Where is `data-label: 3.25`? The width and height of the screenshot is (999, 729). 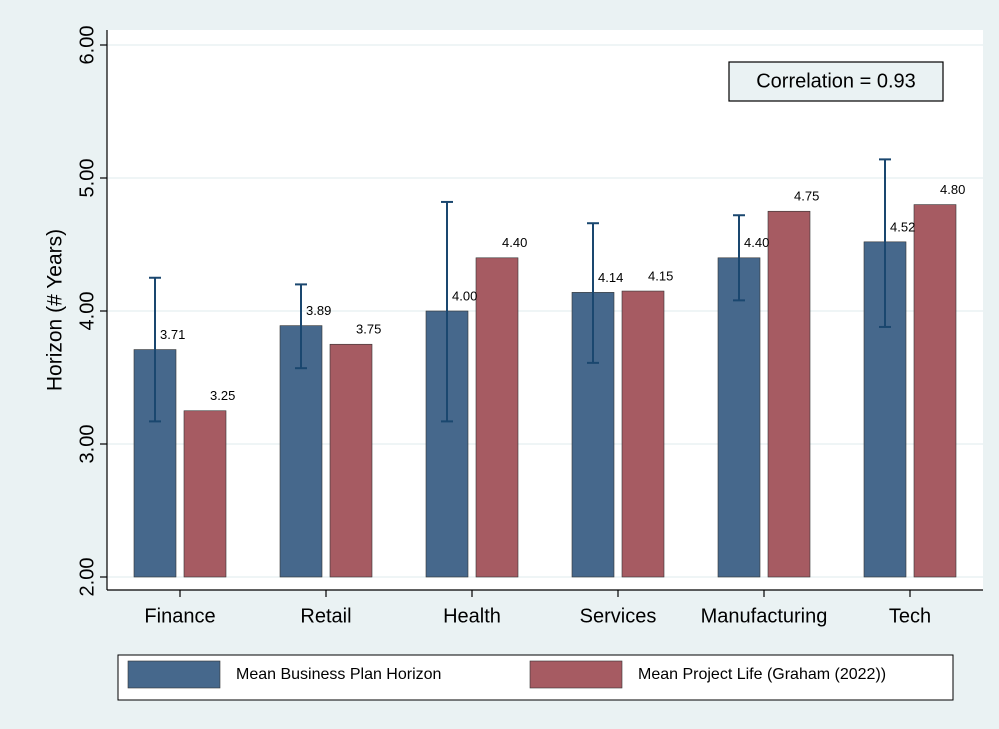
data-label: 3.25 is located at coordinates (222, 395).